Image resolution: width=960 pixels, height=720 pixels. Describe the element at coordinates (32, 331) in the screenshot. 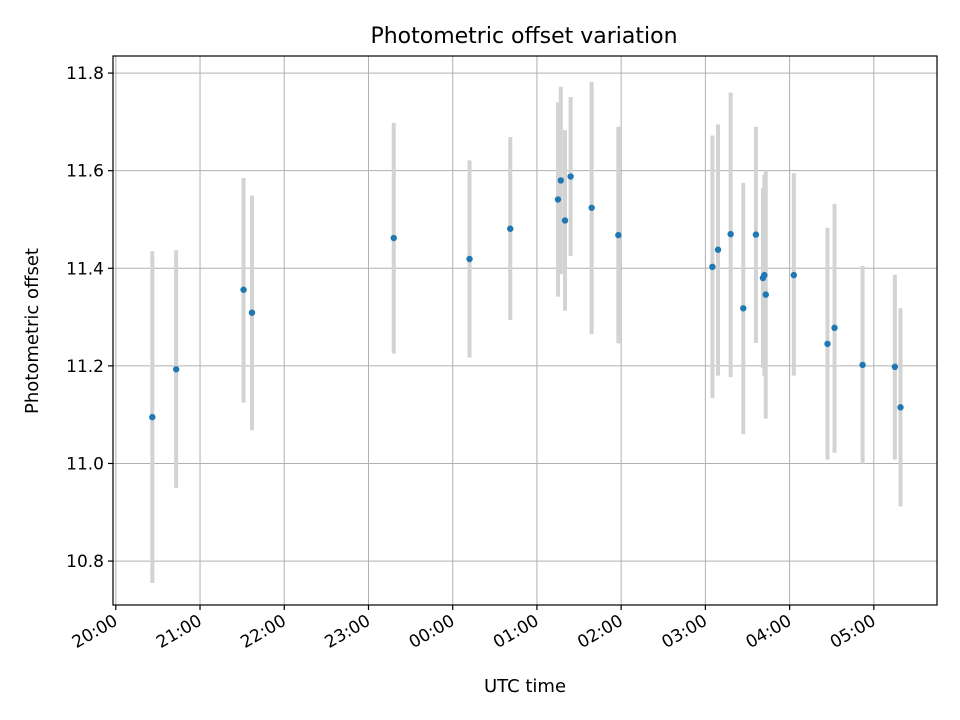

I see `y-axis-label: Photometric offset` at that location.